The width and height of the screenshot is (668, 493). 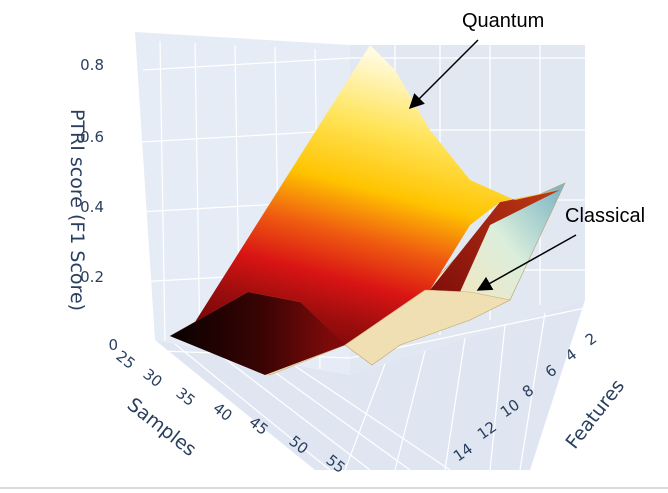 I want to click on y-axis-title: Features, so click(x=595, y=414).